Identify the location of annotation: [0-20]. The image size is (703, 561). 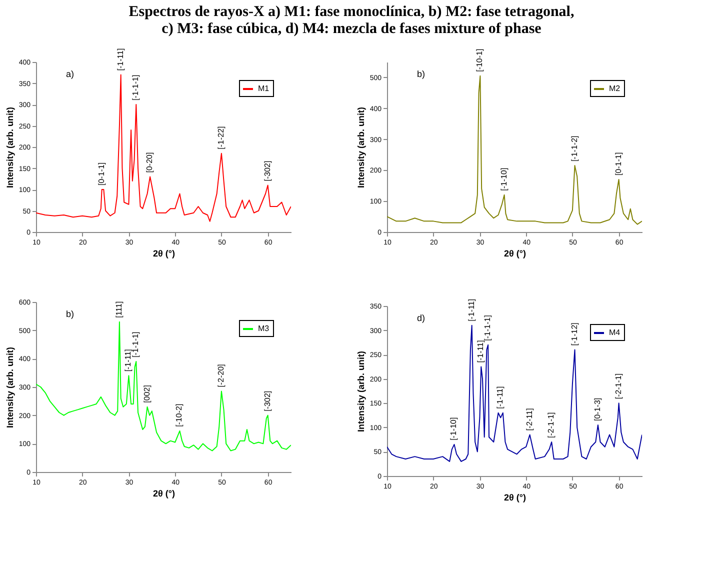
(149, 162).